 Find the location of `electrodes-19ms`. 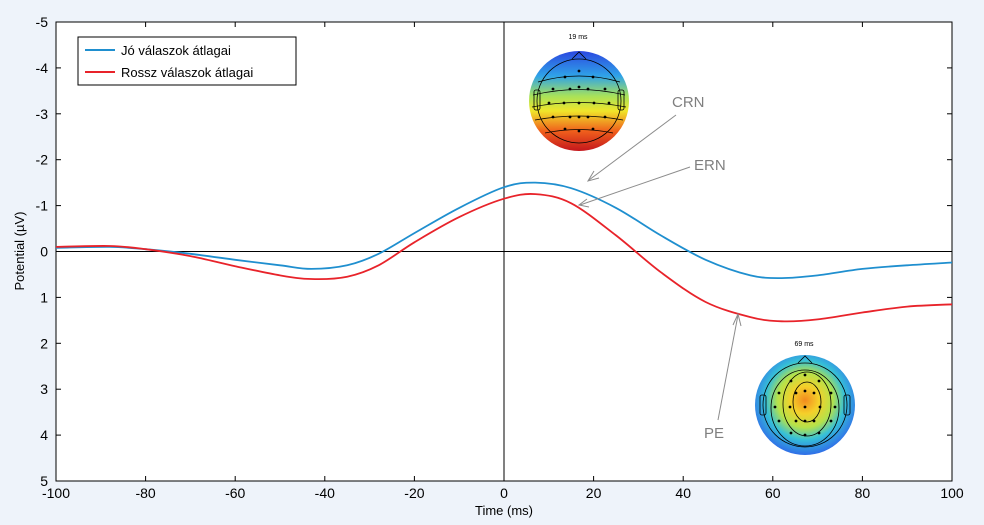

electrodes-19ms is located at coordinates (579, 101).